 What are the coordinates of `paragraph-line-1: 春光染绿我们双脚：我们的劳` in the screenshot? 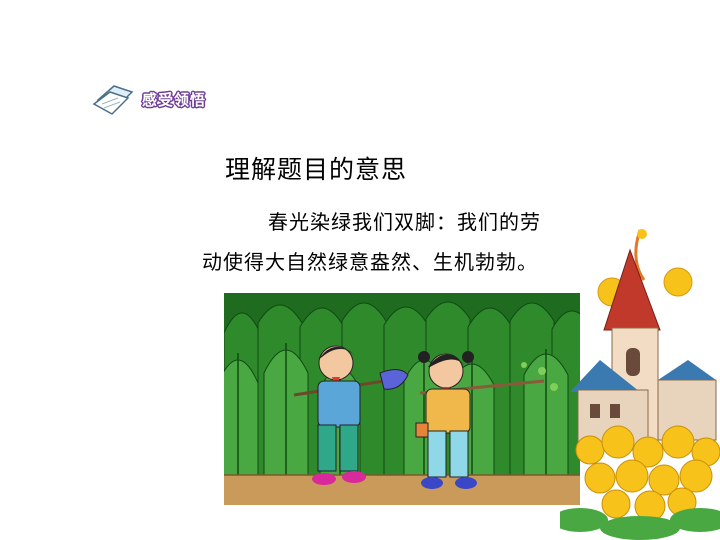 It's located at (404, 222).